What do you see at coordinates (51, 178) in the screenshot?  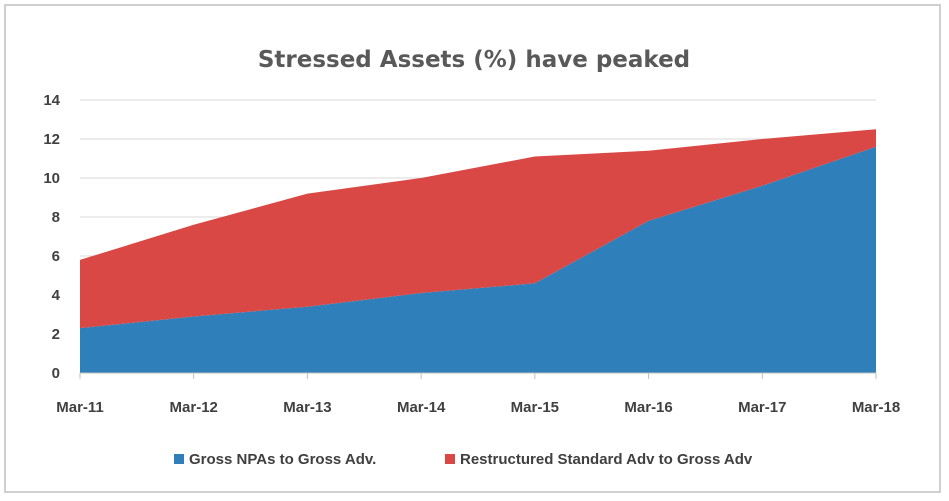 I see `y-tick-label: 10` at bounding box center [51, 178].